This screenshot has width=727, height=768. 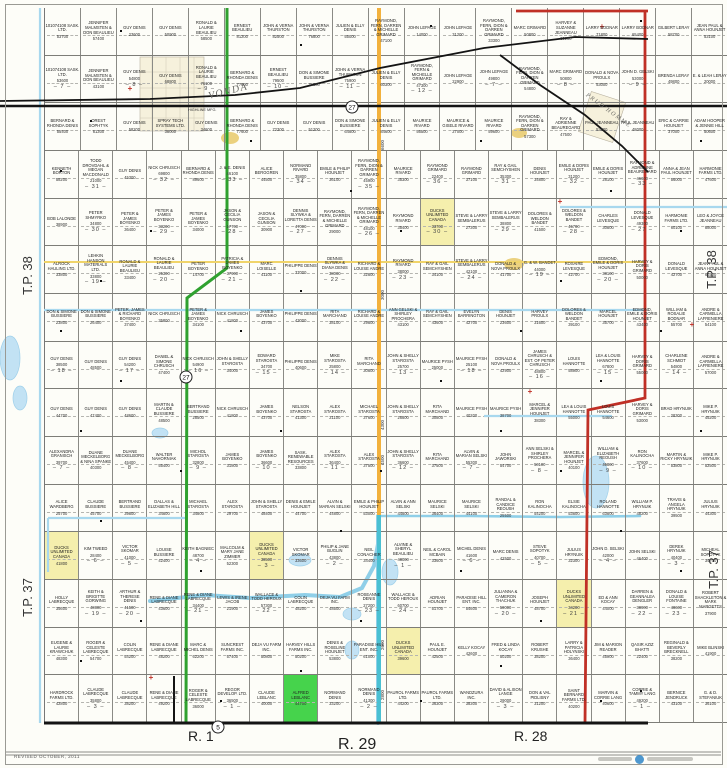 I want to click on parcel: 101074108 SASK. LTD. 53700, so click(x=63, y=31).